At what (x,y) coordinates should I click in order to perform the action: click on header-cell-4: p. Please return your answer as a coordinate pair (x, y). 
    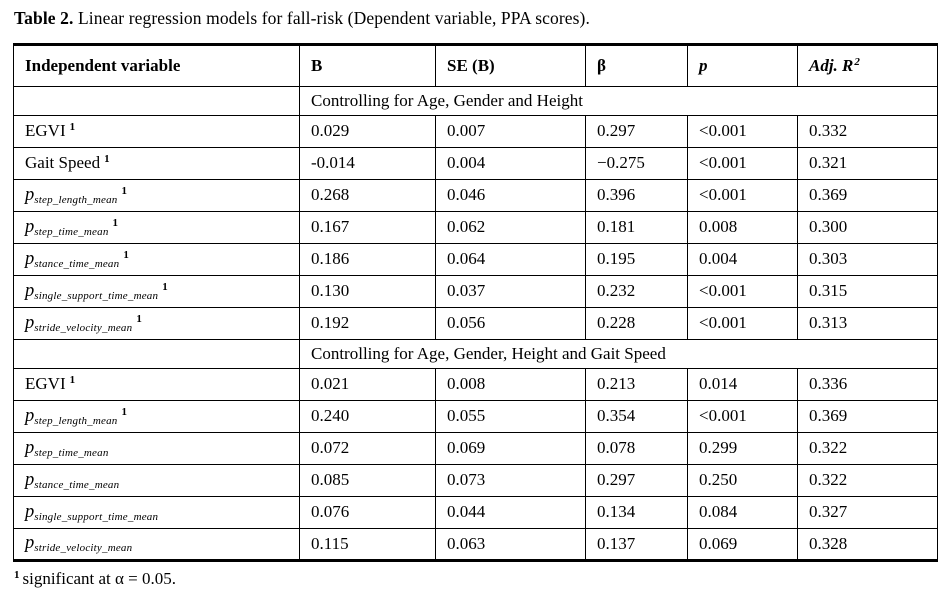
    Looking at the image, I should click on (742, 65).